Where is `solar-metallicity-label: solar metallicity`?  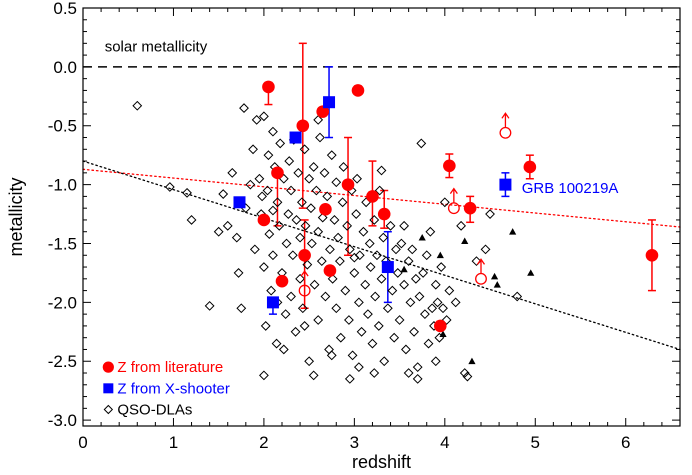 solar-metallicity-label: solar metallicity is located at coordinates (156, 47).